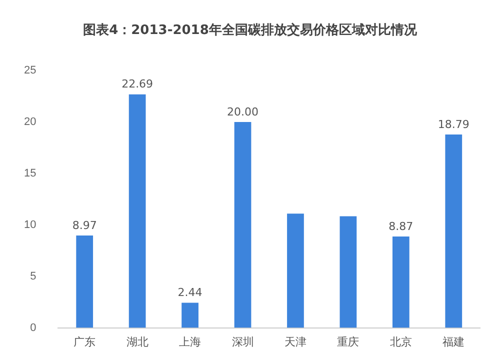 The height and width of the screenshot is (362, 500). What do you see at coordinates (295, 341) in the screenshot?
I see `x-tick-label: 天津` at bounding box center [295, 341].